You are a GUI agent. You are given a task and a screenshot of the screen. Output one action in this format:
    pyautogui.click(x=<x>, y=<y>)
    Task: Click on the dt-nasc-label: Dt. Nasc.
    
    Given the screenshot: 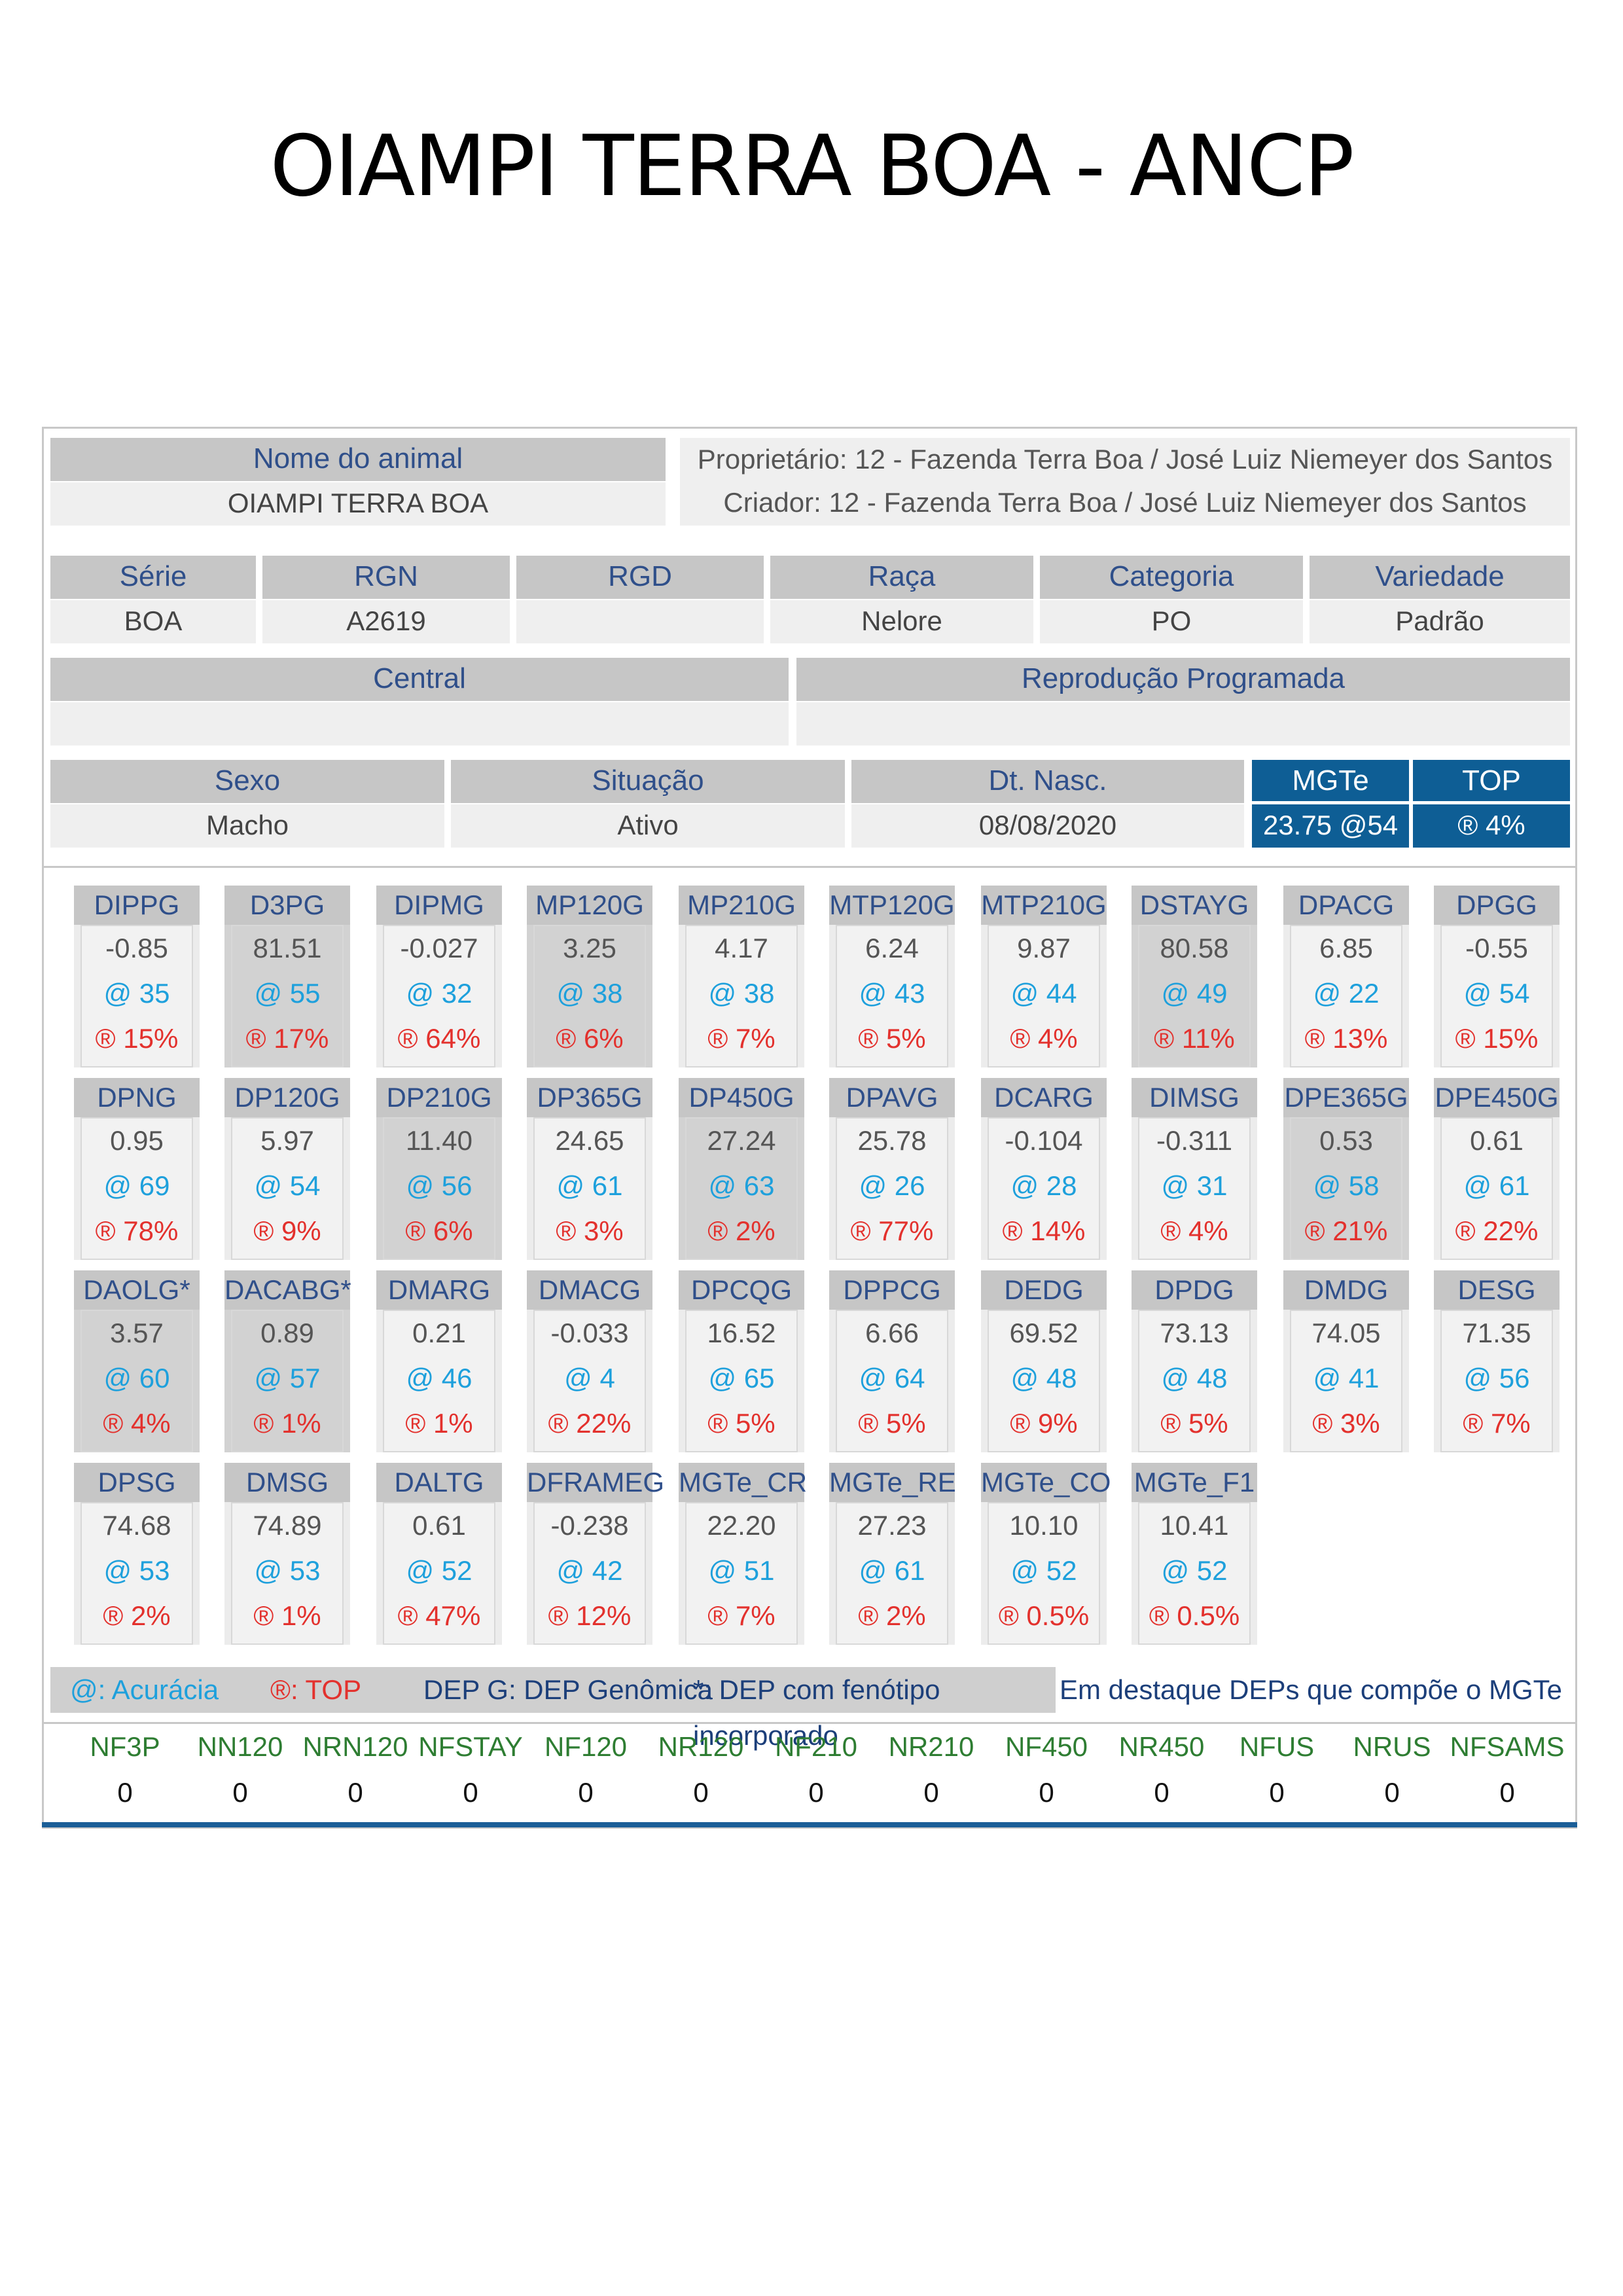 What is the action you would take?
    pyautogui.click(x=1047, y=782)
    